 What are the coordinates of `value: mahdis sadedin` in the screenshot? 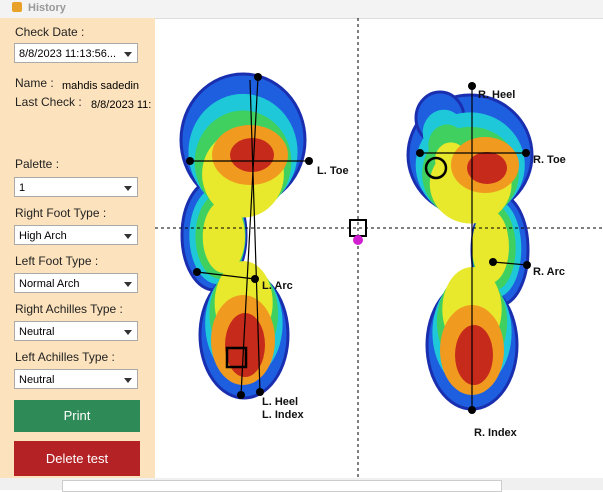 It's located at (101, 86).